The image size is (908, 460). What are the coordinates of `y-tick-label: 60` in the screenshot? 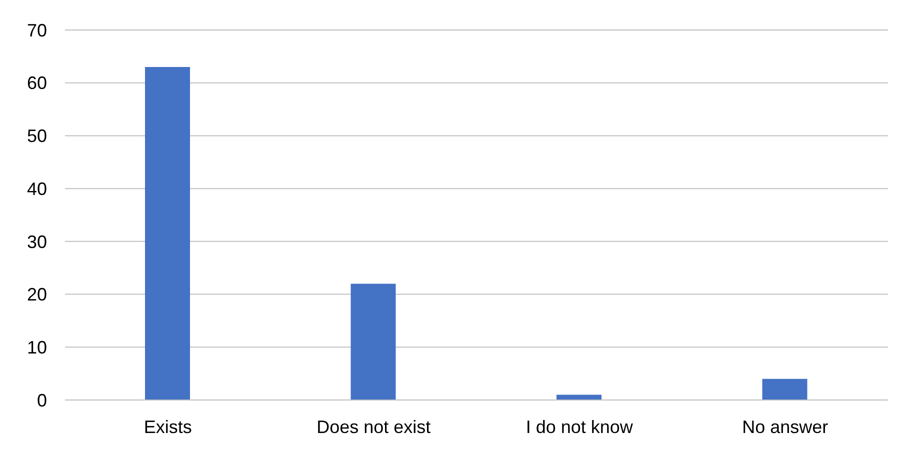 It's located at (36, 83).